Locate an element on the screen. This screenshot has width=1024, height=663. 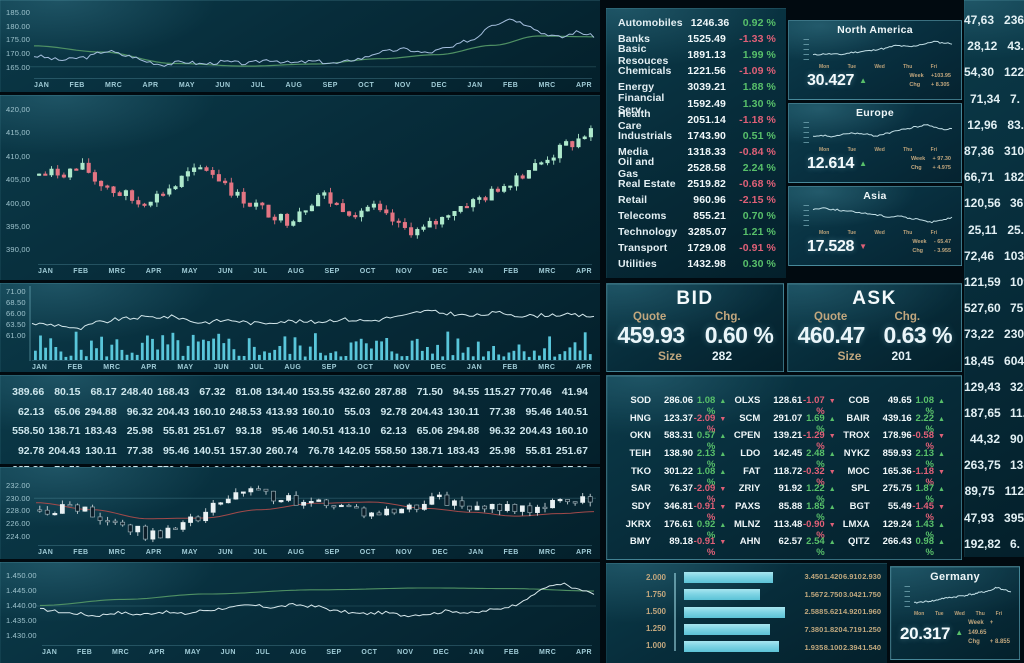
quote-row: 47,93 395 is located at coordinates (994, 518).